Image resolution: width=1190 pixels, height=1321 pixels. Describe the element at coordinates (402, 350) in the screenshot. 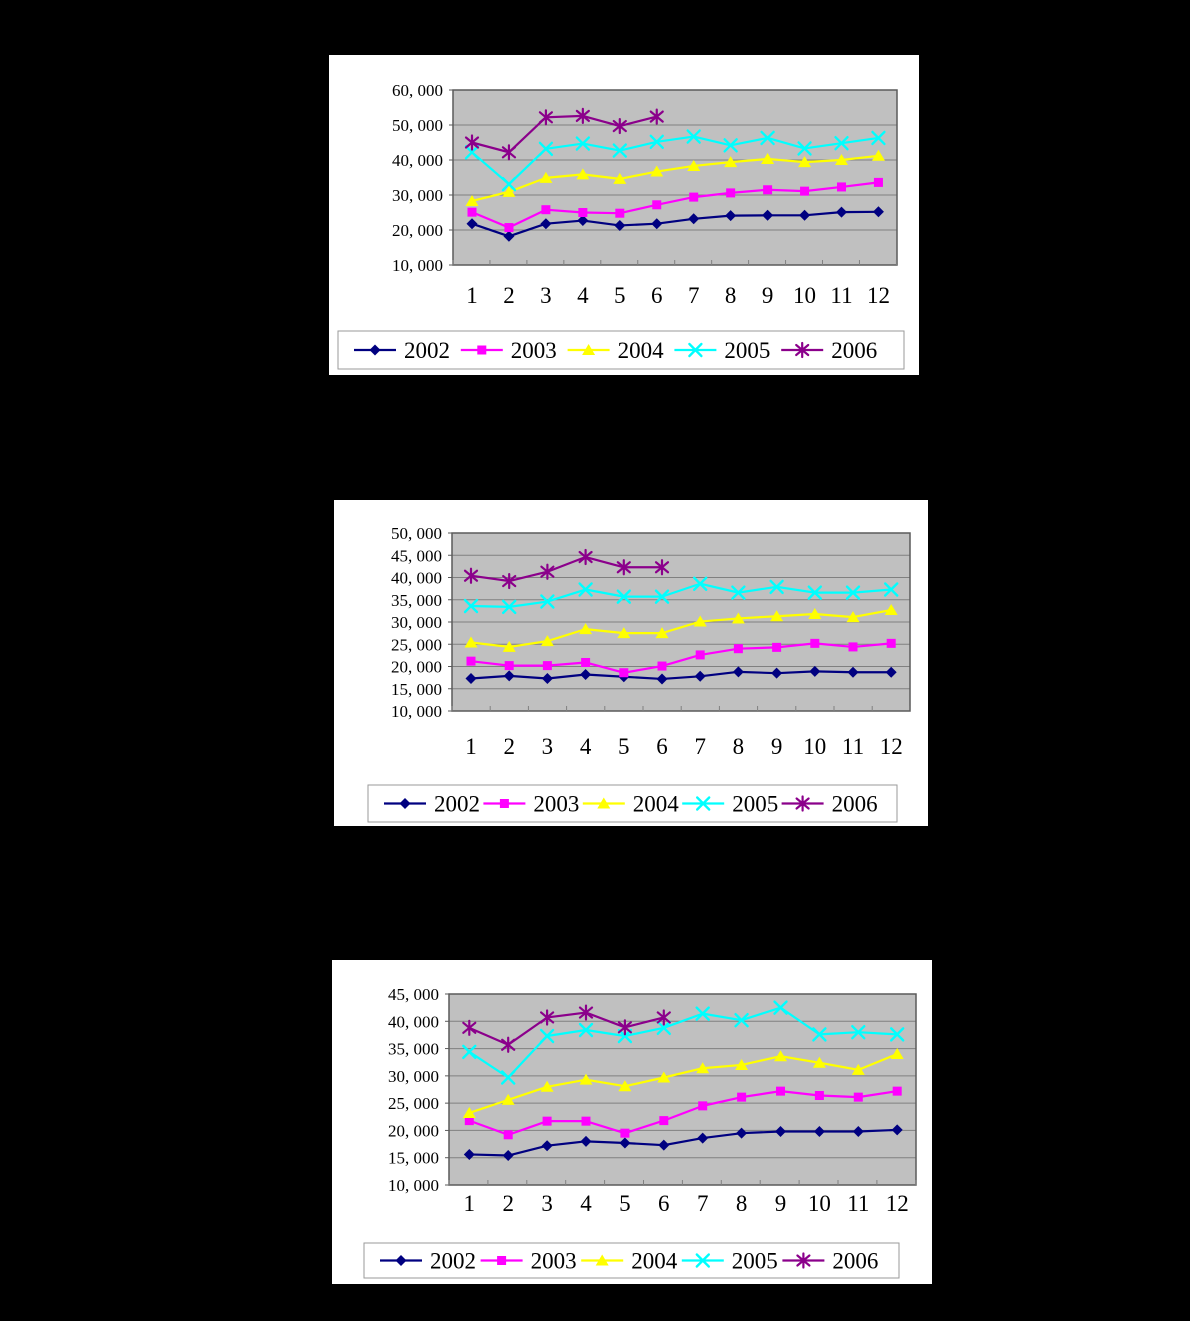

I see `legend-item-2002: 2002` at that location.